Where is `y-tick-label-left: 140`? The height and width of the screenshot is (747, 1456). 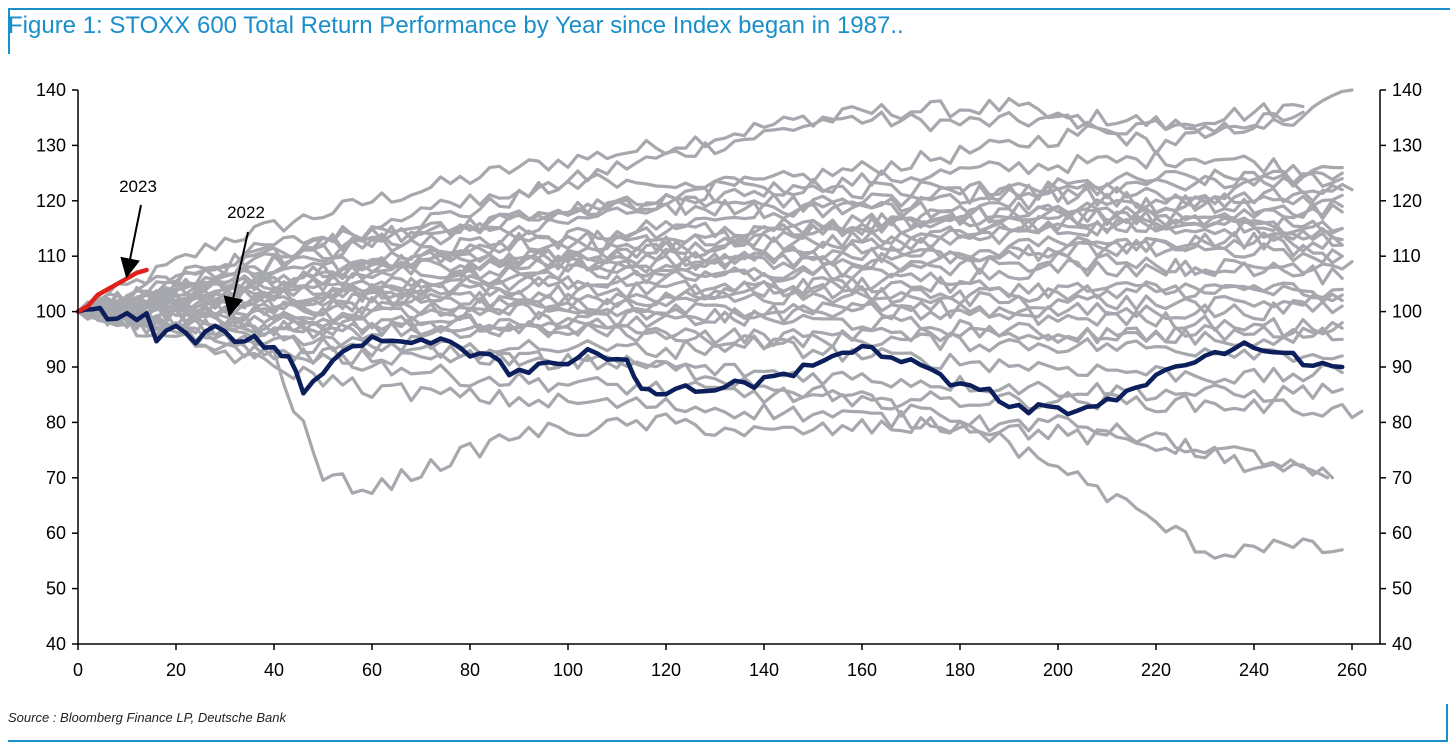 y-tick-label-left: 140 is located at coordinates (51, 90).